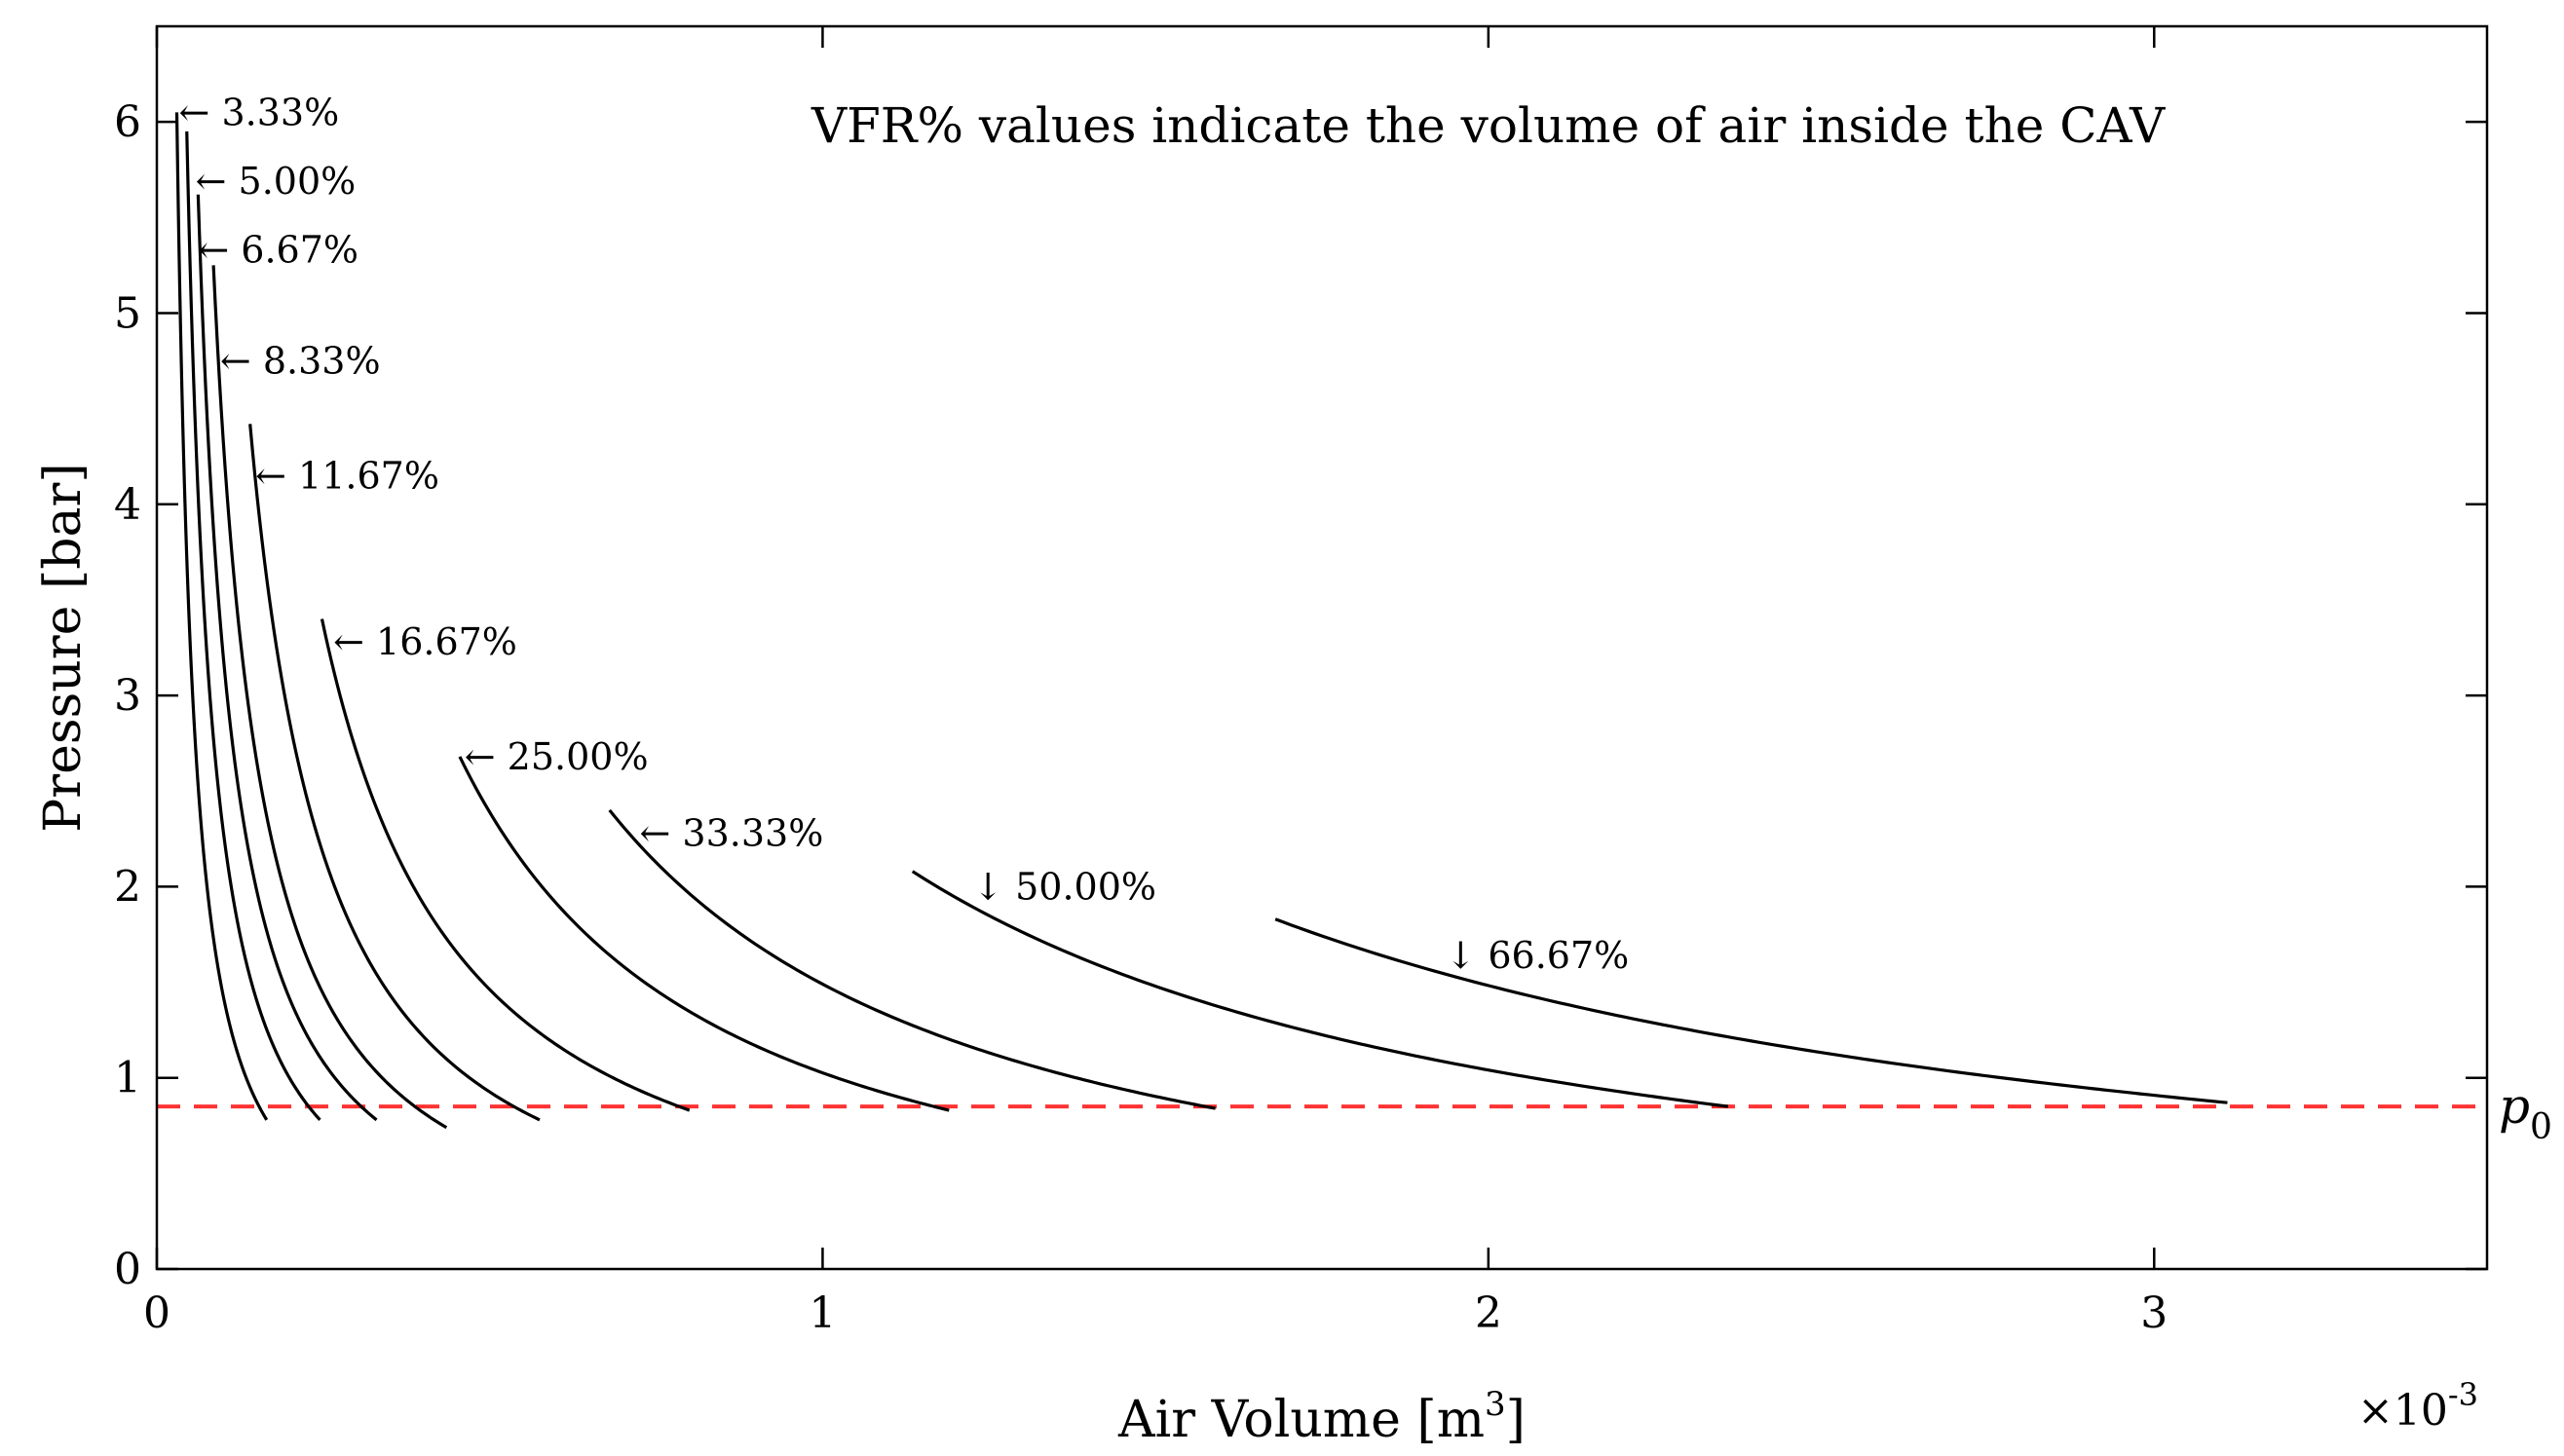 This screenshot has height=1456, width=2564. What do you see at coordinates (128, 1269) in the screenshot?
I see `y-tick-label: 0` at bounding box center [128, 1269].